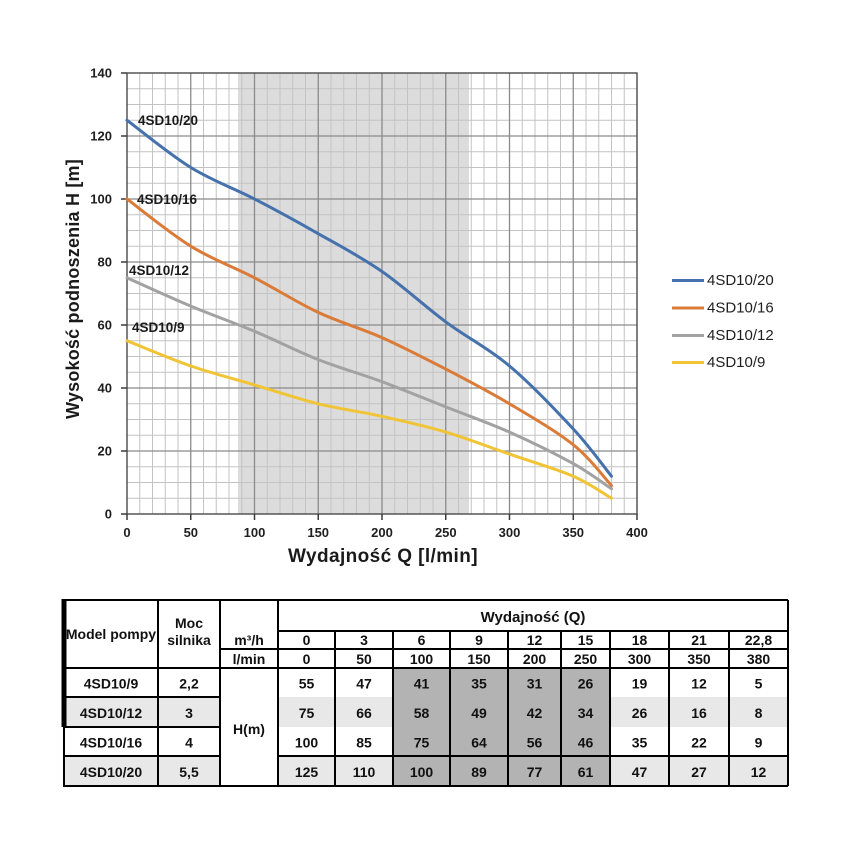 This screenshot has height=858, width=864. What do you see at coordinates (105, 451) in the screenshot?
I see `svg-text: 20` at bounding box center [105, 451].